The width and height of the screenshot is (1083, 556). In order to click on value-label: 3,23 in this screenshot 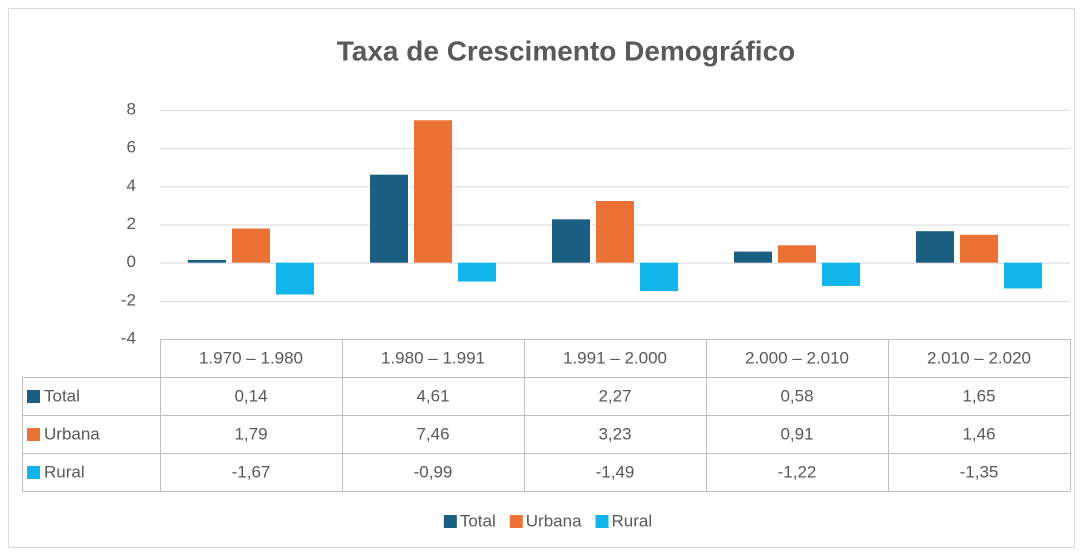, I will do `click(614, 433)`.